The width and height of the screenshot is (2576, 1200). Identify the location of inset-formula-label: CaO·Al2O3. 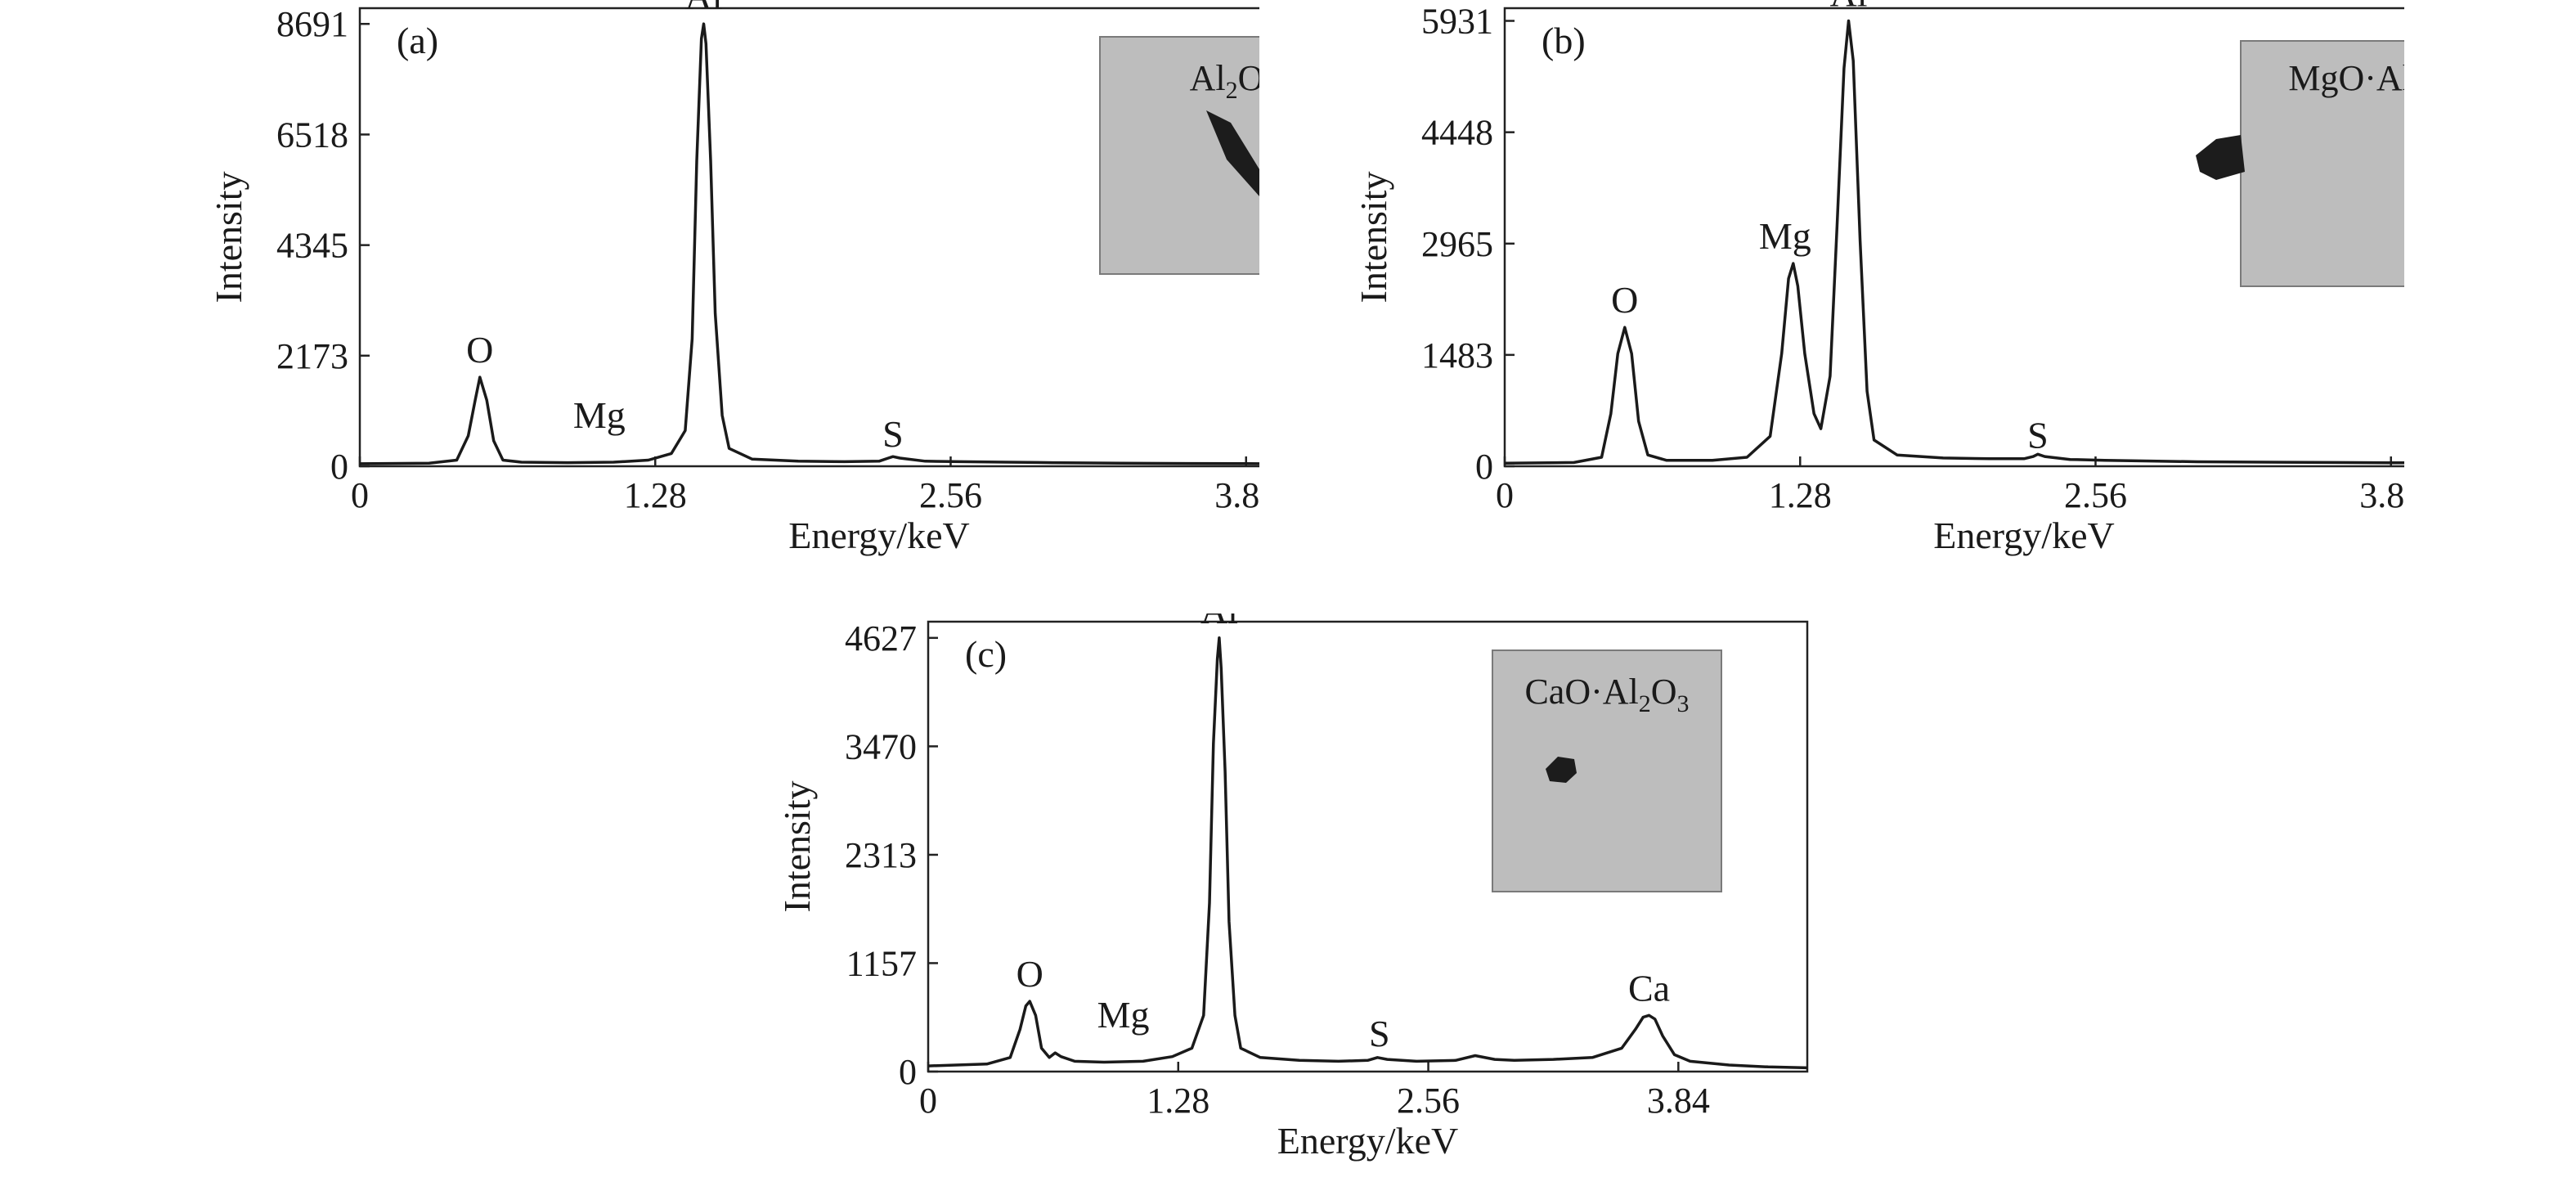
(1607, 694).